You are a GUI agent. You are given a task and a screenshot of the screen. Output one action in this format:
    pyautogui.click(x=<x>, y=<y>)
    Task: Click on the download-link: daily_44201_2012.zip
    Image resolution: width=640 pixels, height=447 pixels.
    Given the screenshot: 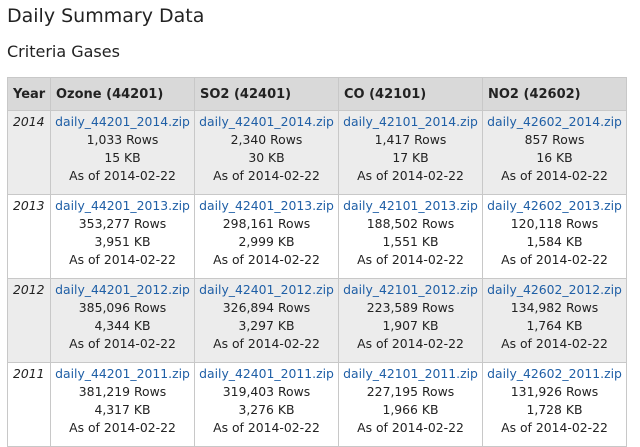 What is the action you would take?
    pyautogui.click(x=122, y=289)
    